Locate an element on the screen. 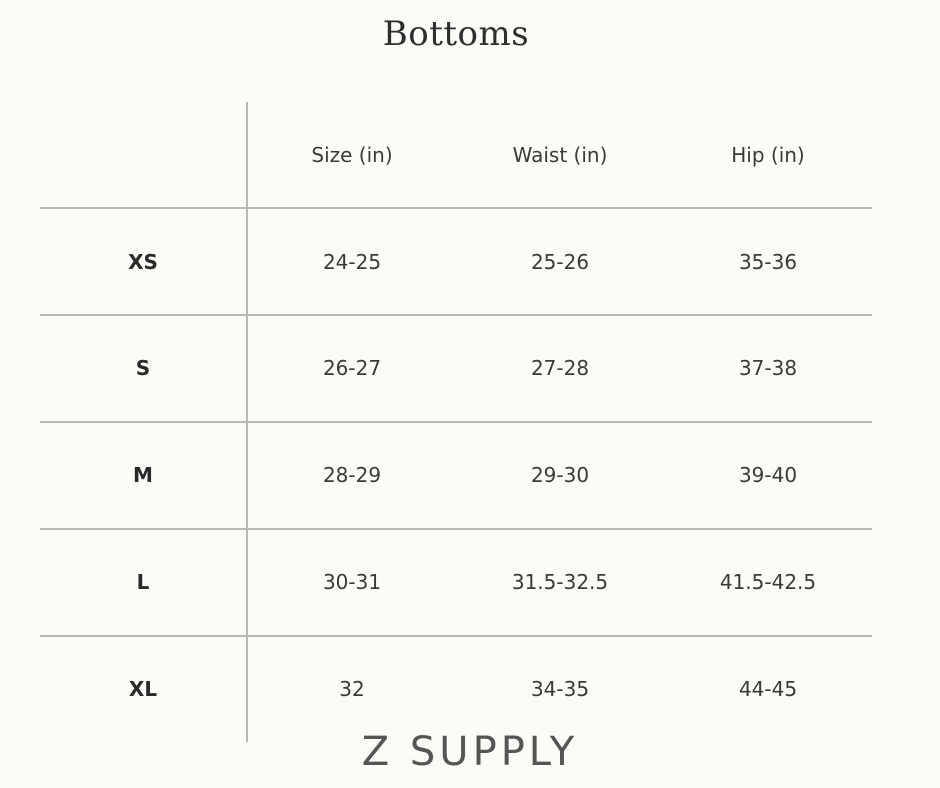 This screenshot has height=788, width=940. table-cell: 29-30 is located at coordinates (560, 475).